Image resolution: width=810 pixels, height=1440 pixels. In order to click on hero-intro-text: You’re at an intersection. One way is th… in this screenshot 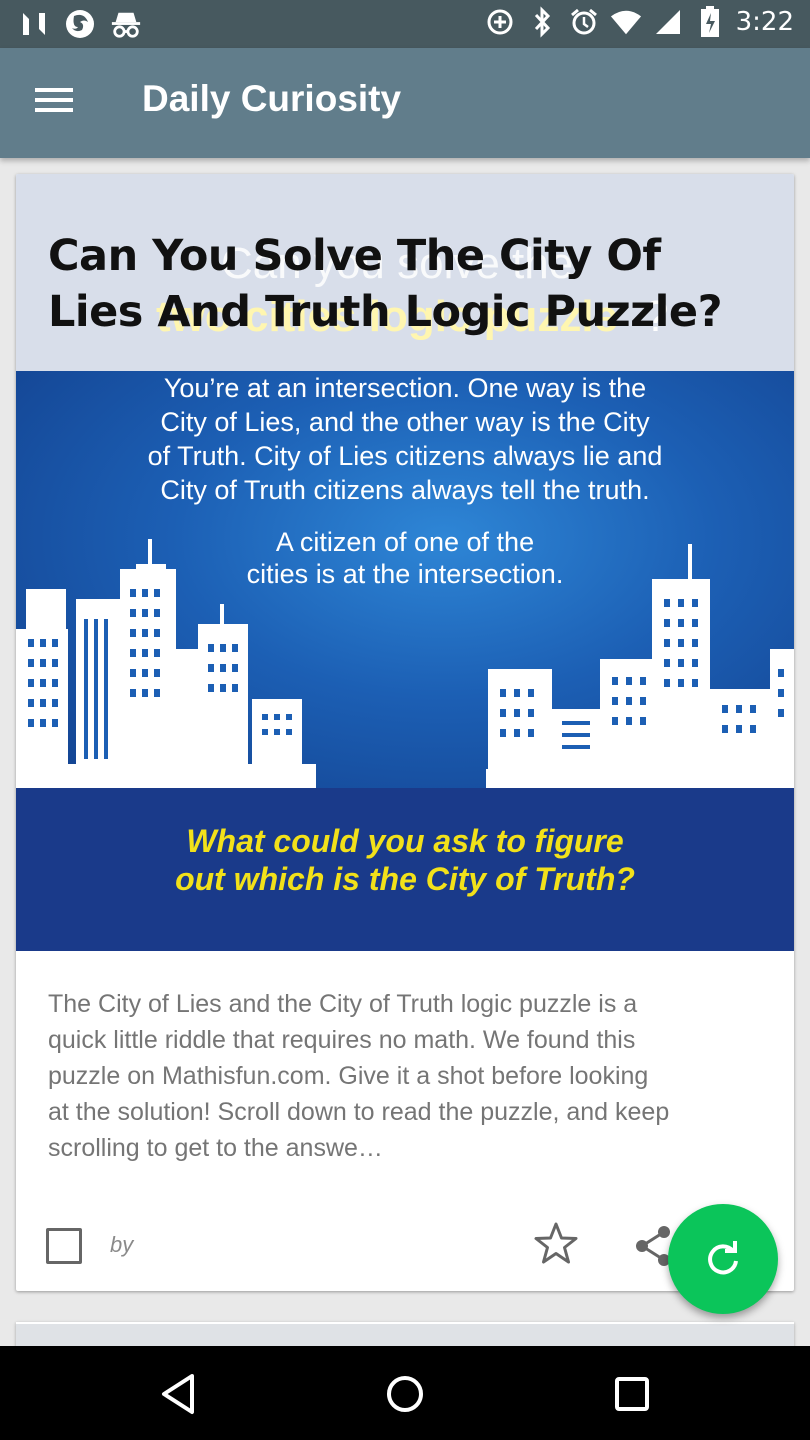, I will do `click(405, 439)`.